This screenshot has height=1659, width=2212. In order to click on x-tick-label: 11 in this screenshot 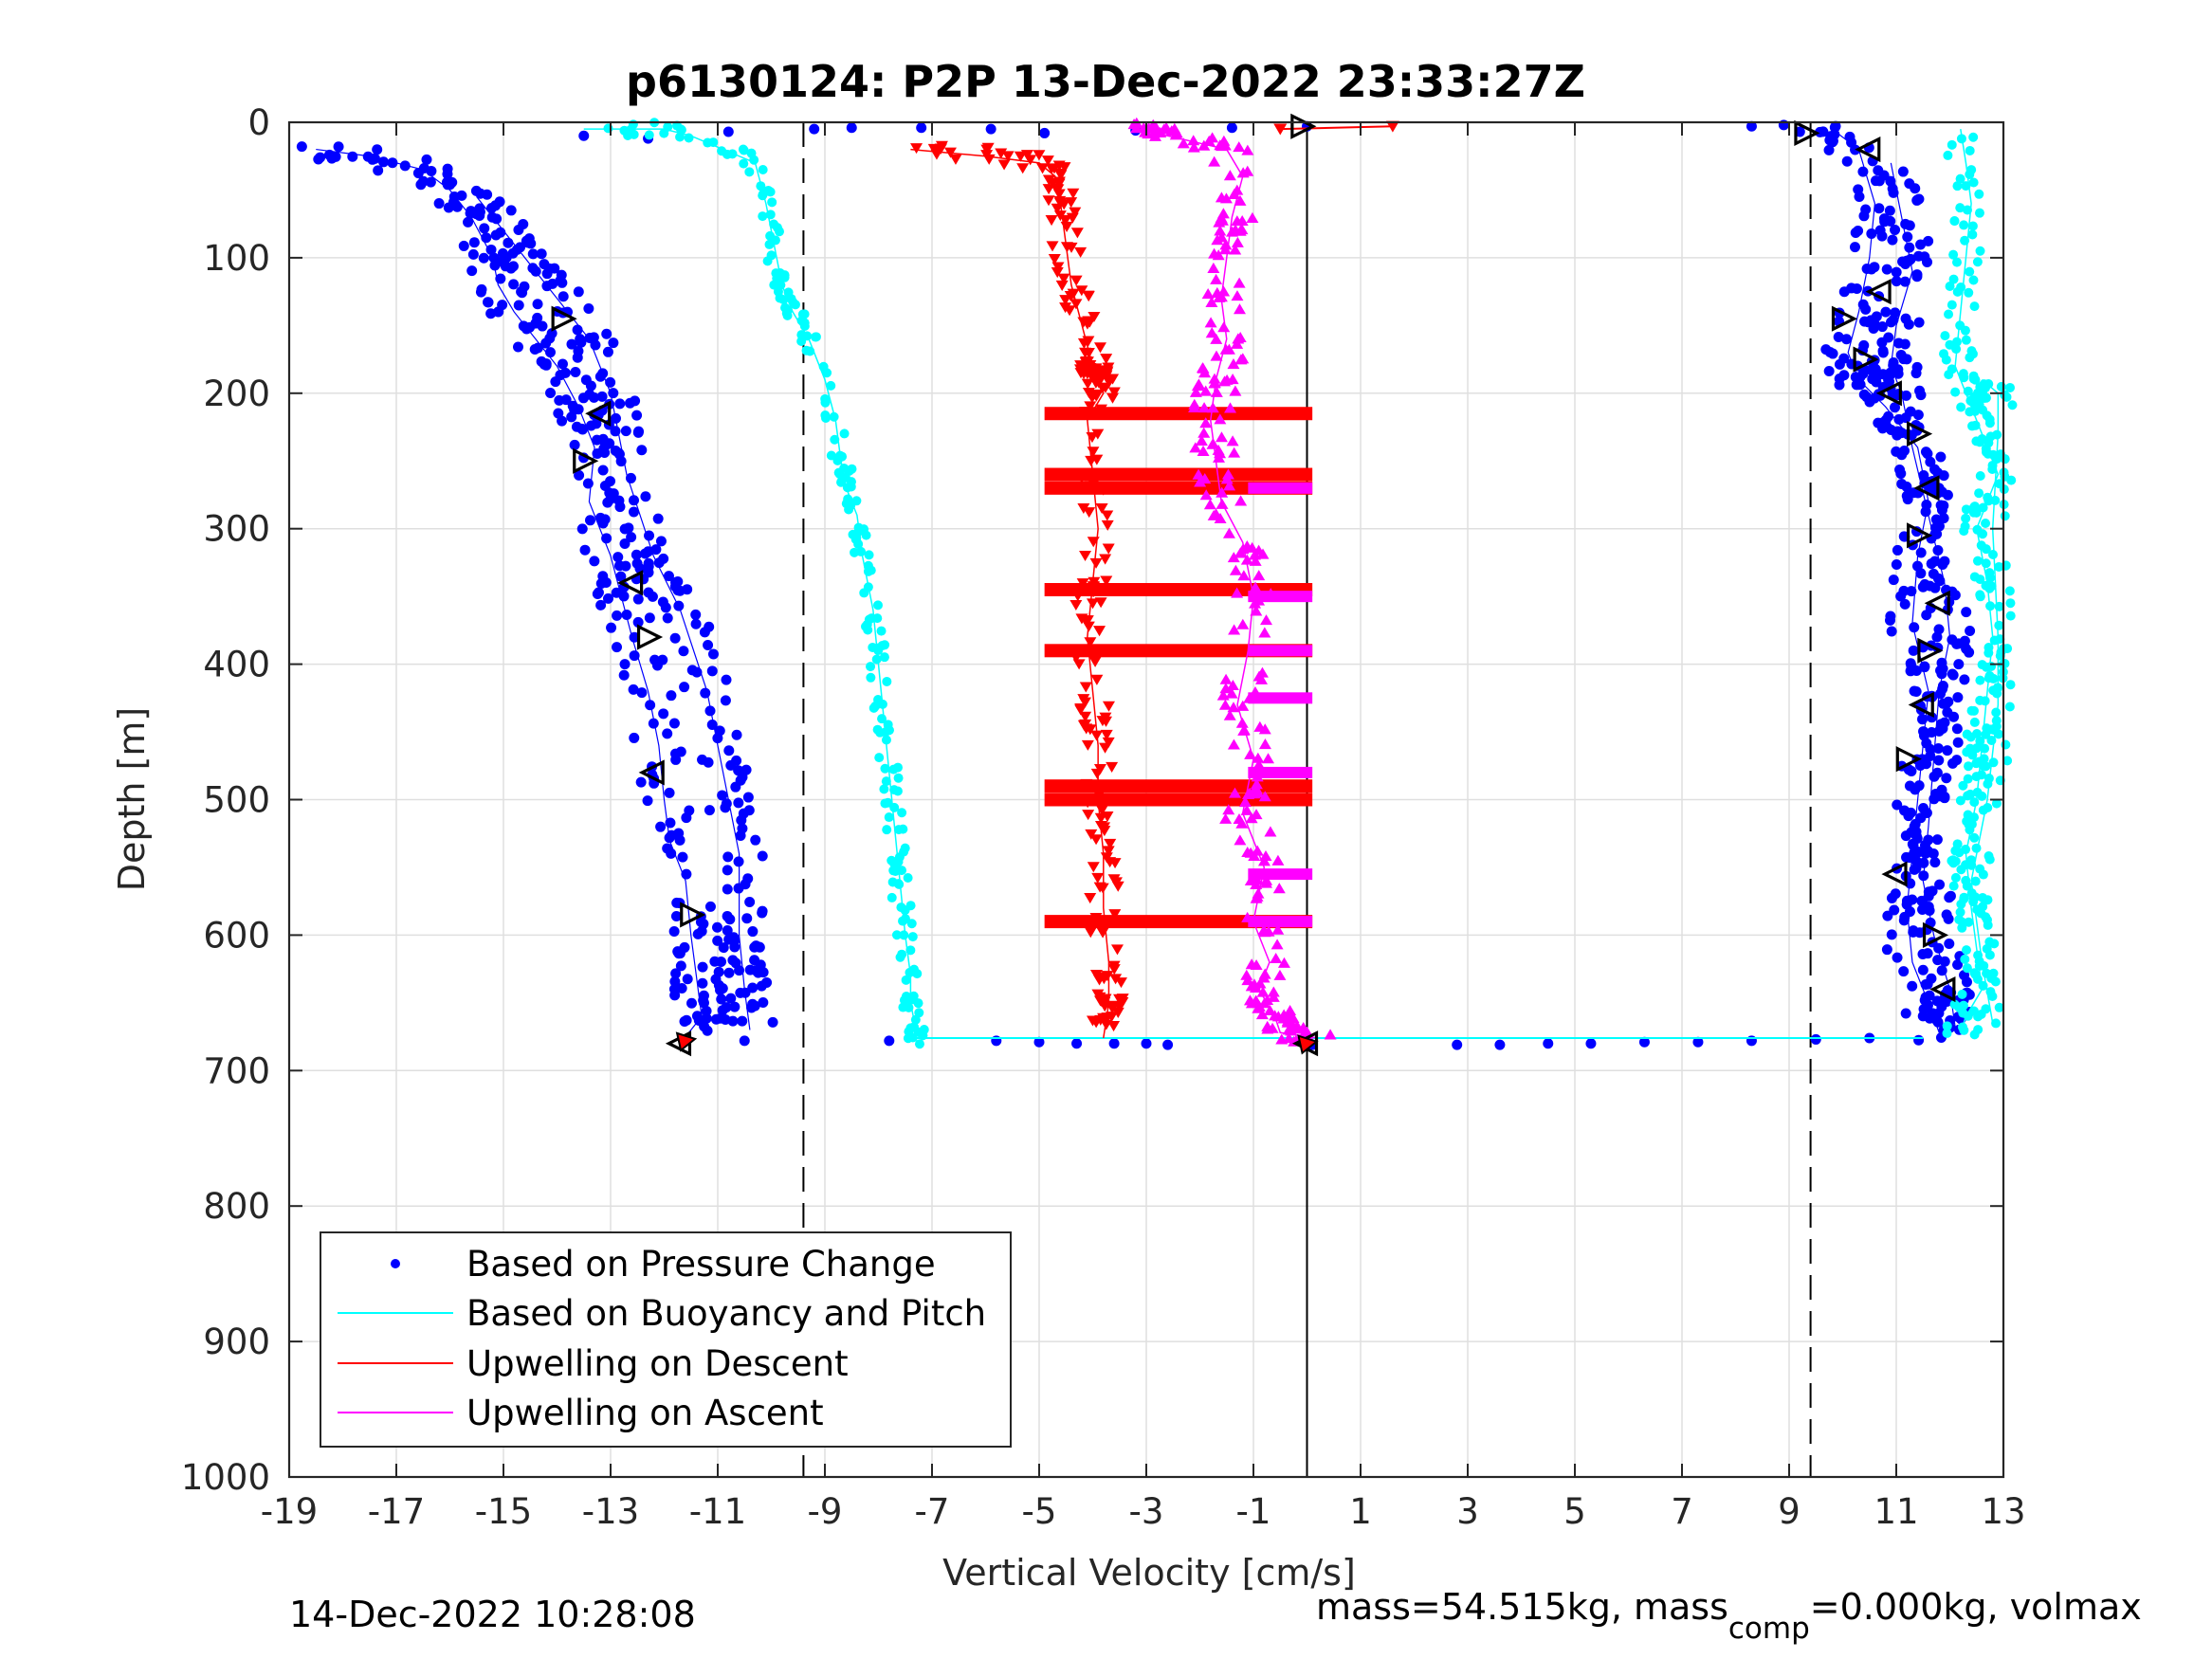, I will do `click(1896, 1511)`.